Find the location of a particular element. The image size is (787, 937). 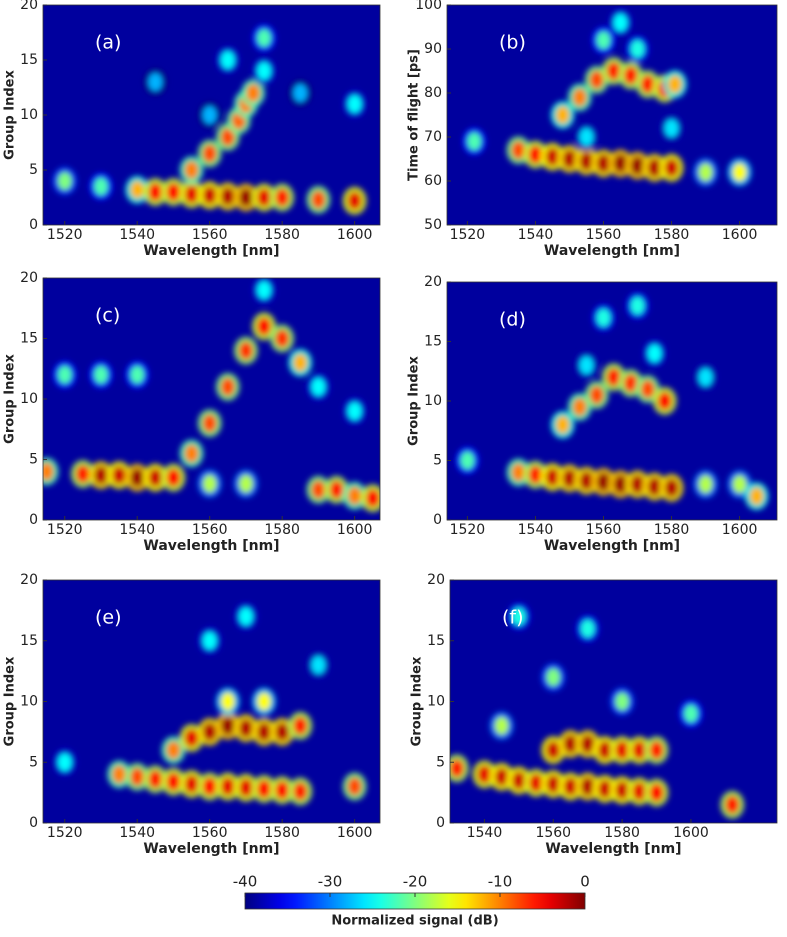

colorbar-tick-label: 0 is located at coordinates (585, 882).